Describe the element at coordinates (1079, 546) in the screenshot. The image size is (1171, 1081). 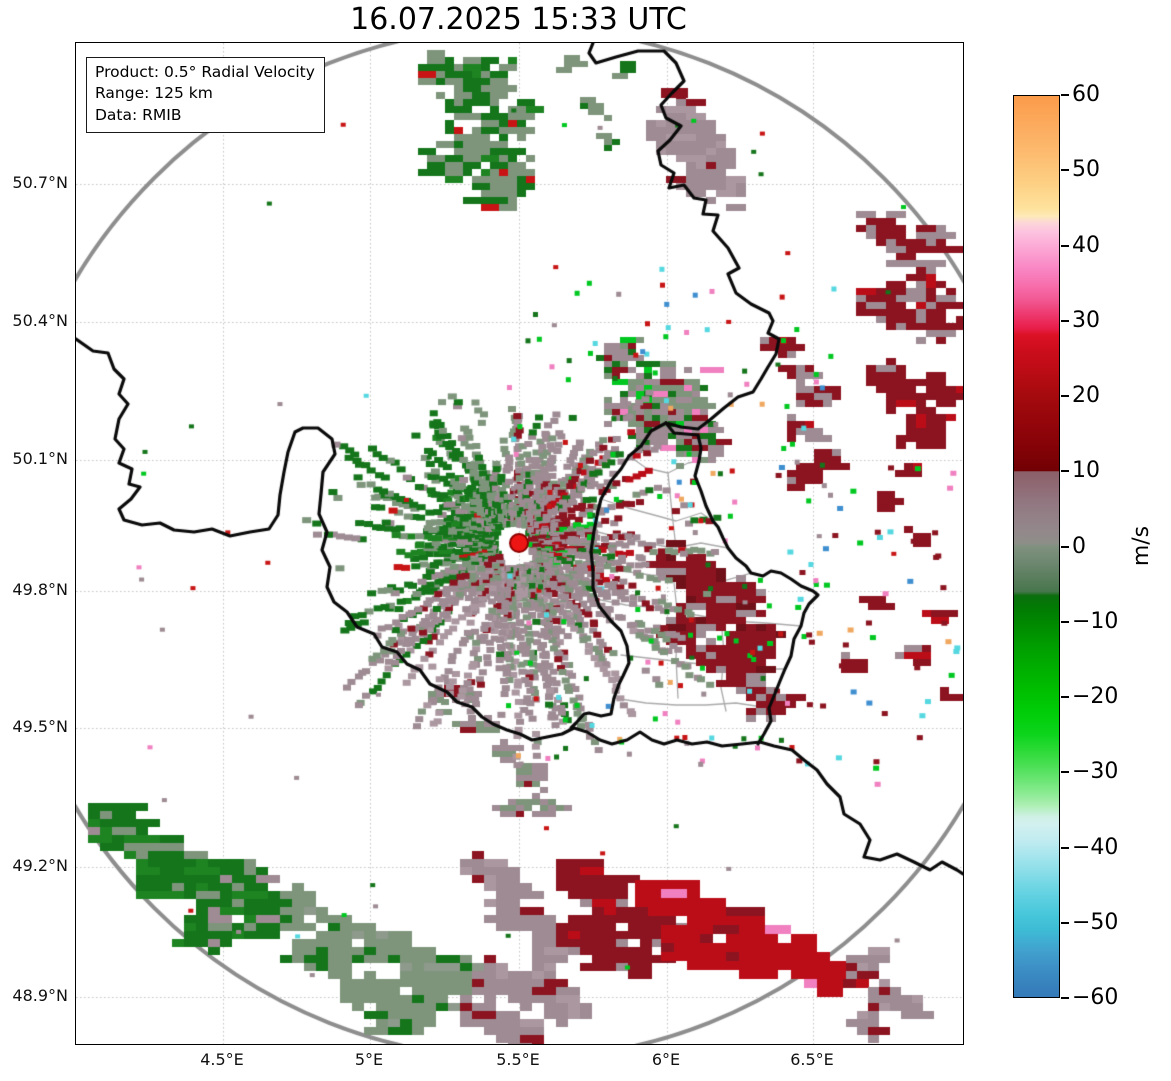
I see `colorbar-tick-label: 0` at that location.